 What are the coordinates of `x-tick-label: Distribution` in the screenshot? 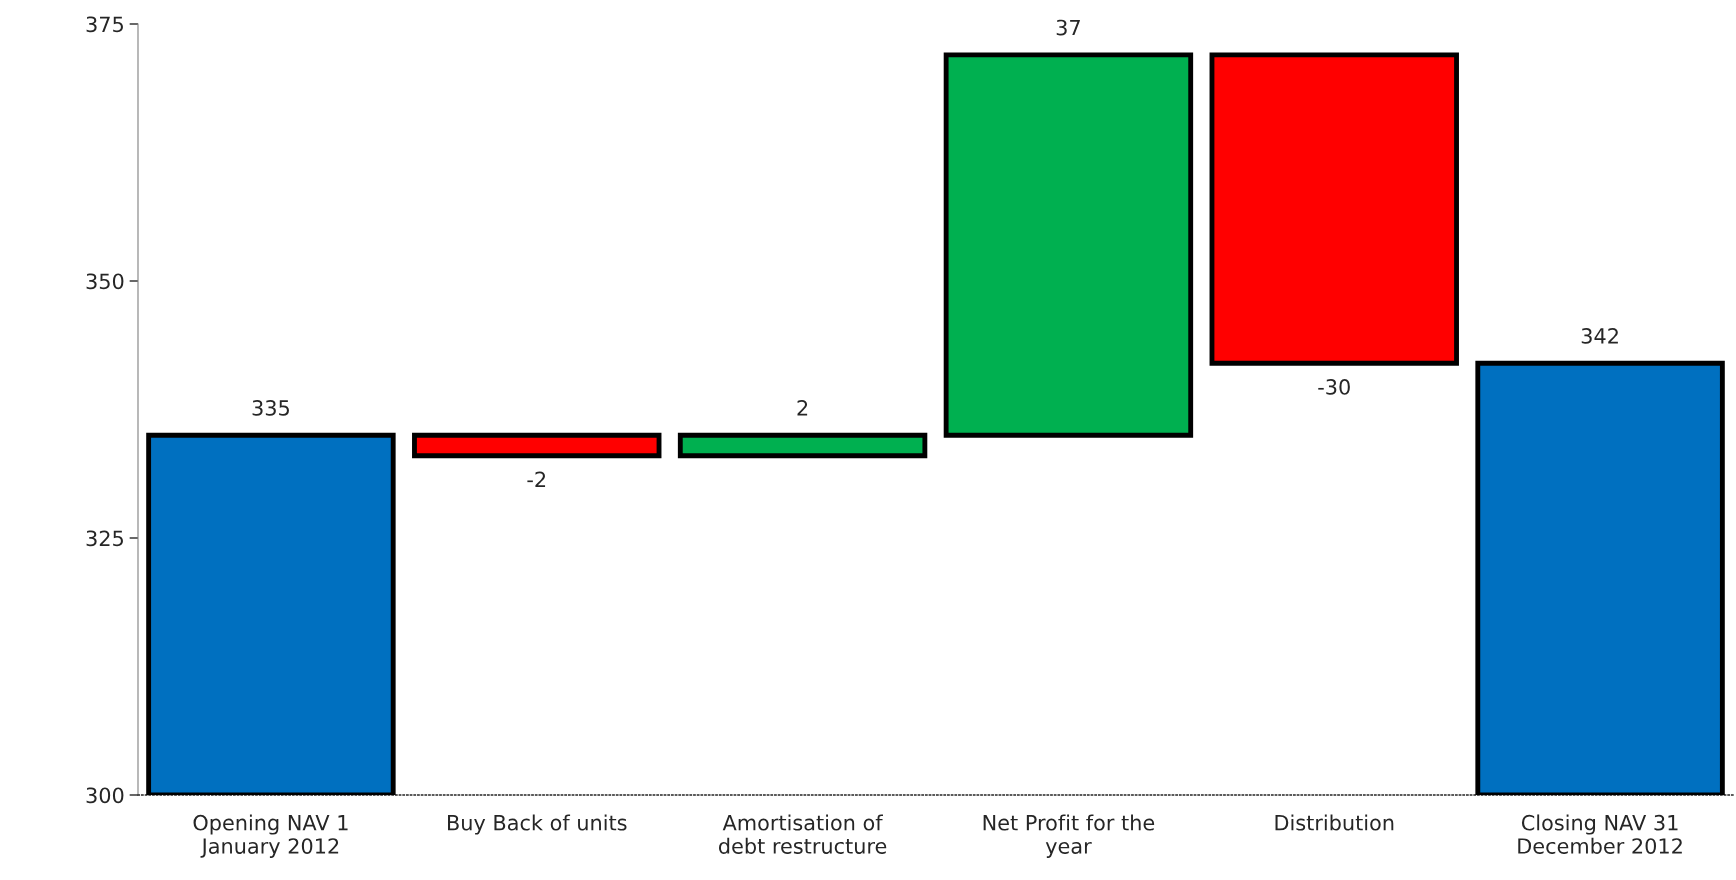 It's located at (1334, 822).